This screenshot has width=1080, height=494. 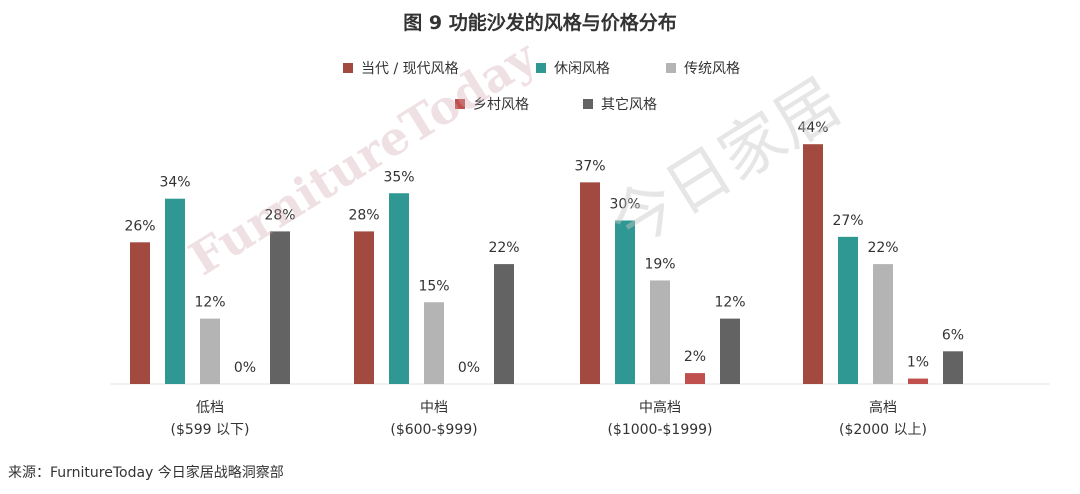 I want to click on data-label: 26%, so click(x=139, y=226).